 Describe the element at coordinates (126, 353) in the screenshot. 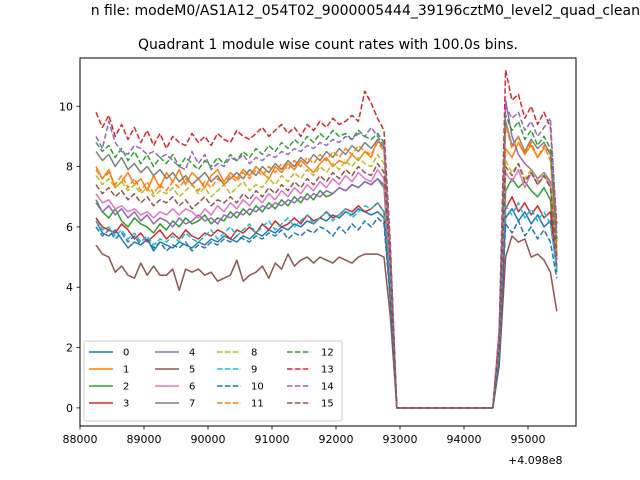

I see `legend-label-0: 0` at that location.